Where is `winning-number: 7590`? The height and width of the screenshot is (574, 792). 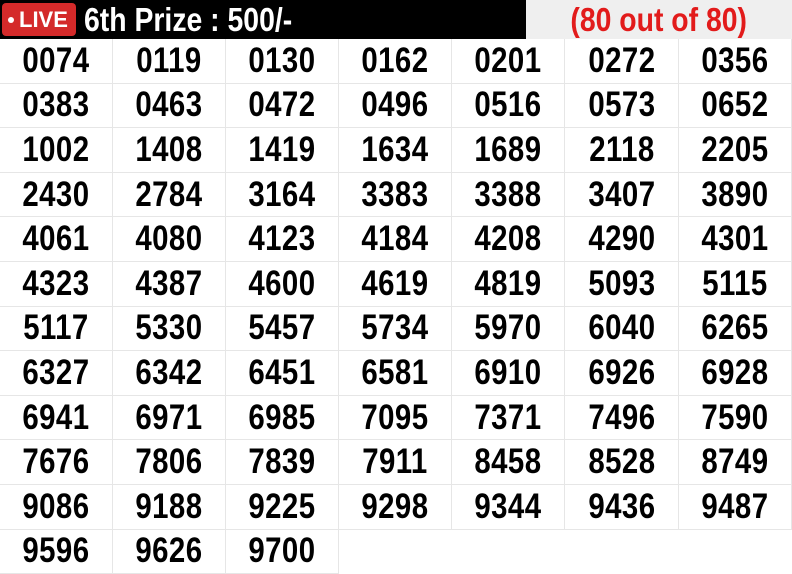
winning-number: 7590 is located at coordinates (735, 417).